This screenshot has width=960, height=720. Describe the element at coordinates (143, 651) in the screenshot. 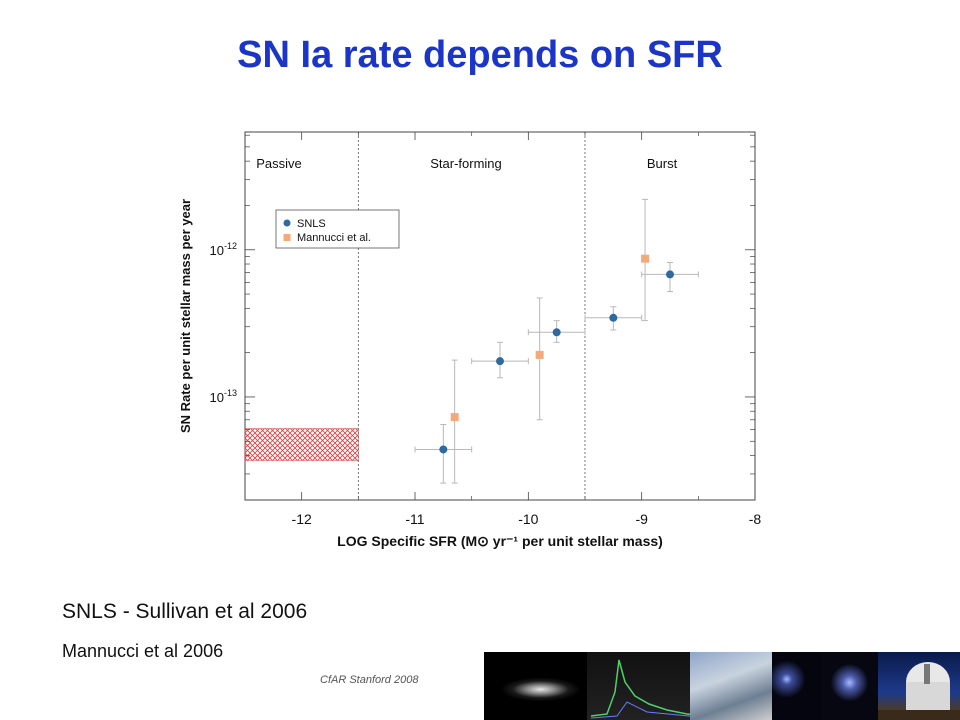

I see `reference-mannucci: Mannucci et al 2006` at that location.